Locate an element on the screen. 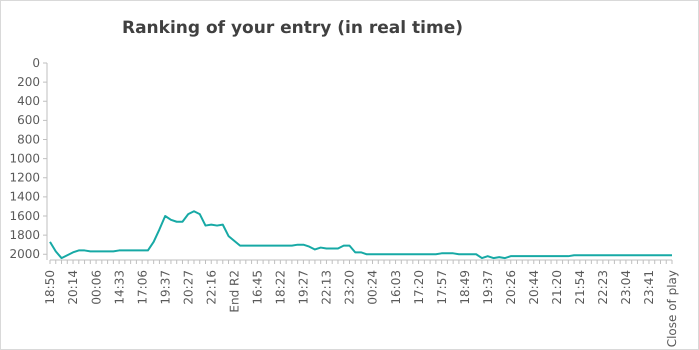 This screenshot has width=699, height=350. x-tick-label: 21:54 is located at coordinates (580, 287).